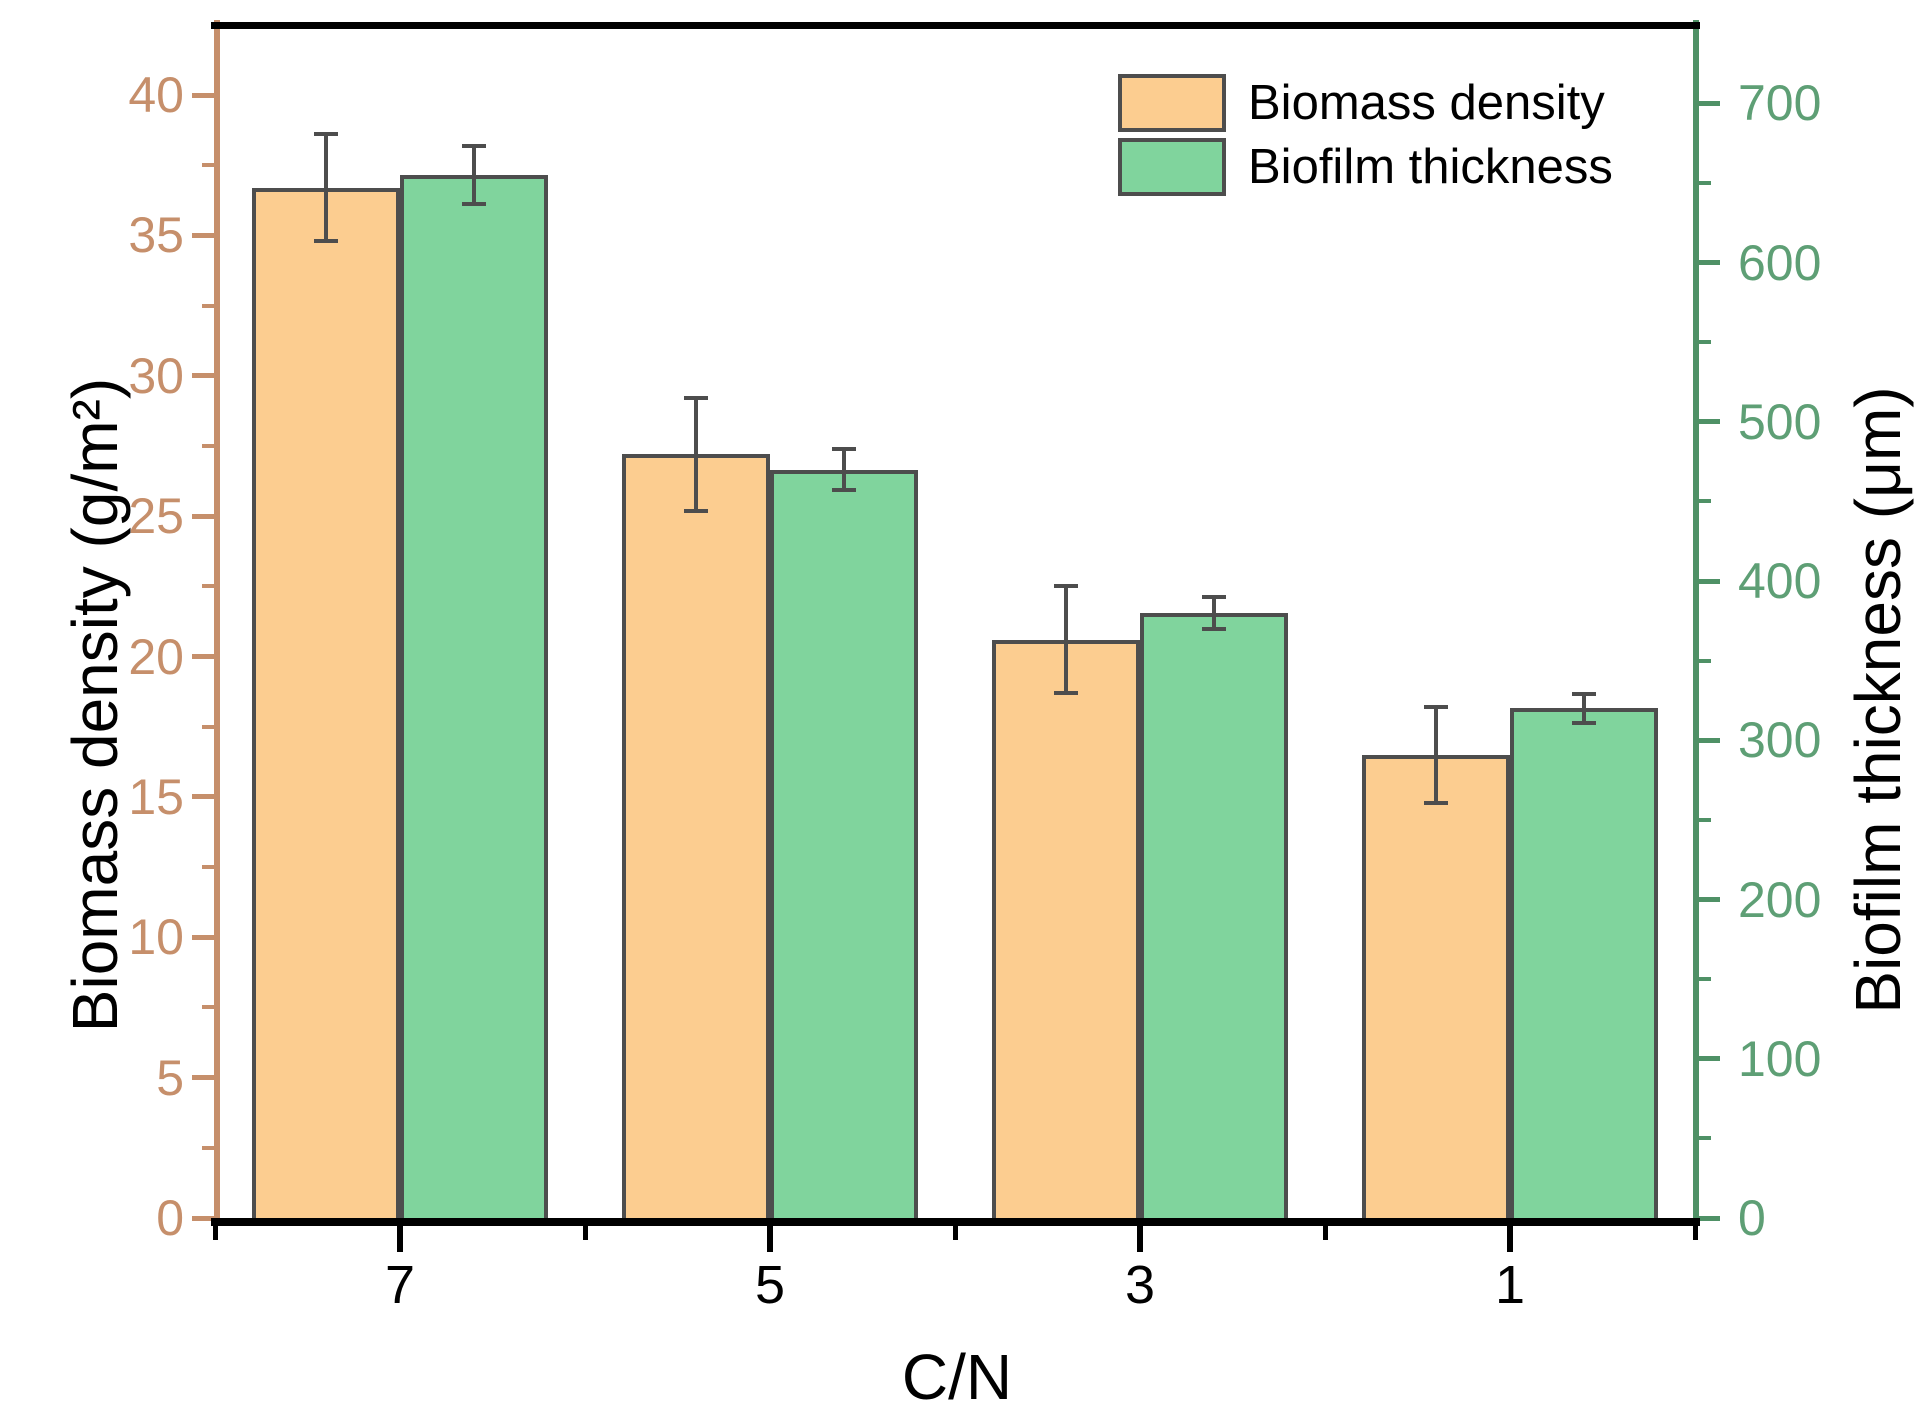 The image size is (1930, 1421). What do you see at coordinates (957, 1377) in the screenshot?
I see `x-axis-title: C/N` at bounding box center [957, 1377].